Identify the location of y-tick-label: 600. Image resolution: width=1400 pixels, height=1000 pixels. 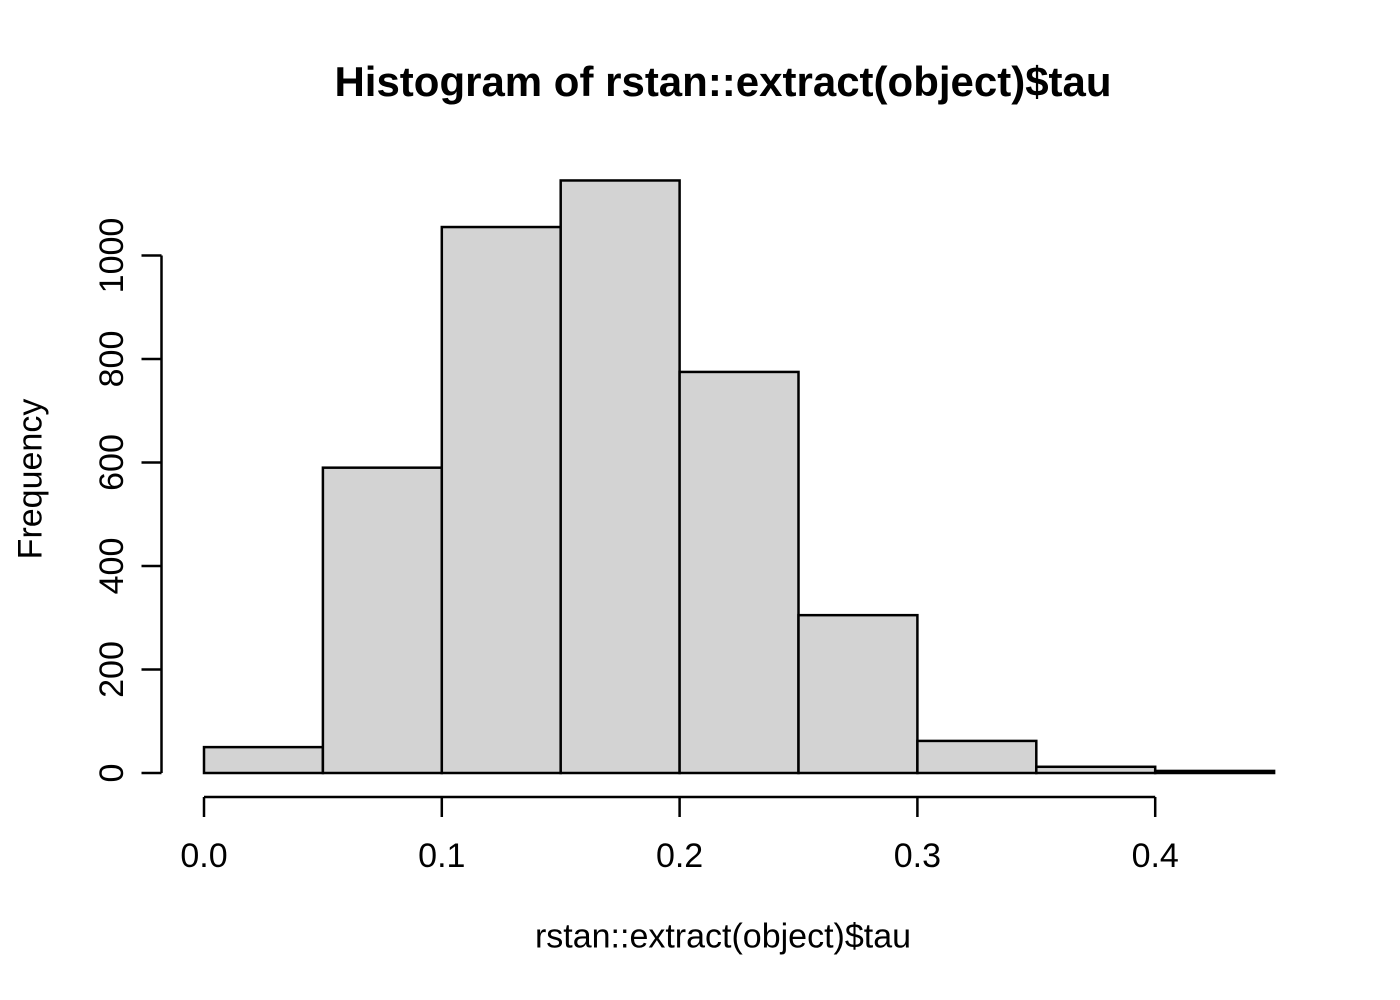
(112, 462).